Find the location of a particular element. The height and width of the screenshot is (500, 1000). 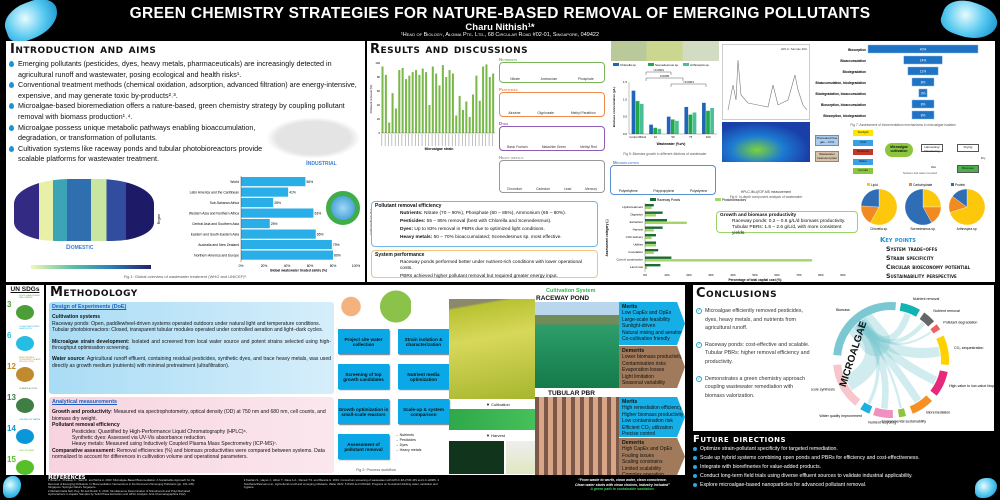

cultivation-point: Precise control is located at coordinates (639, 434).